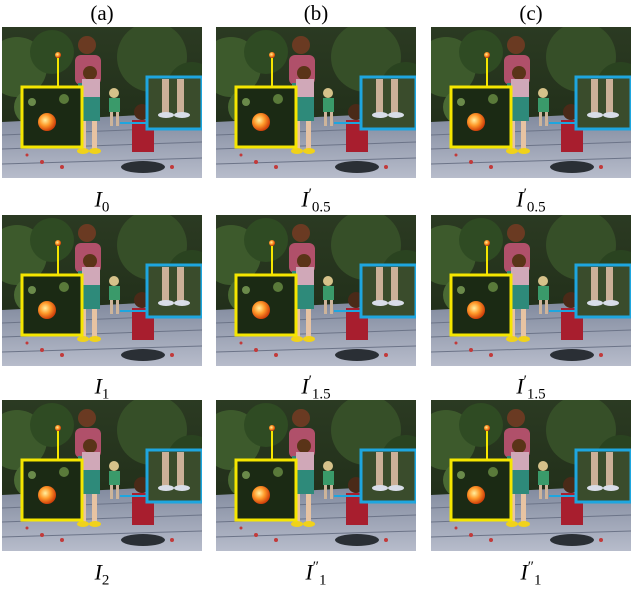 The image size is (634, 597). I want to click on photo-panel-c-row1, so click(531, 102).